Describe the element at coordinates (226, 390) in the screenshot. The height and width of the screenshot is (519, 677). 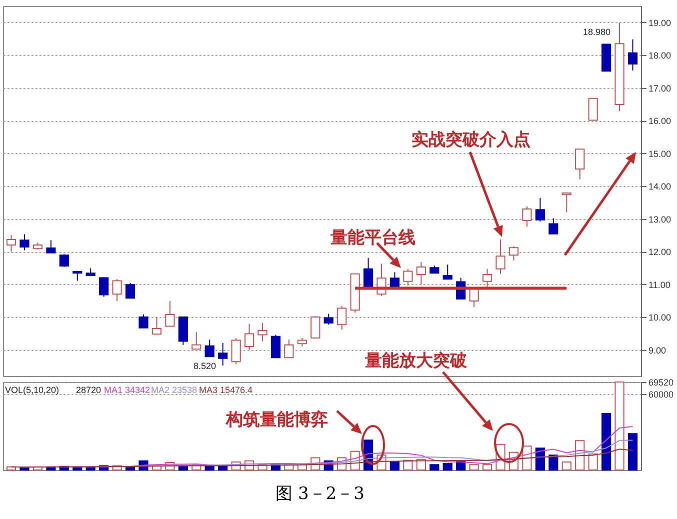
I see `text: MA3 15476.4` at that location.